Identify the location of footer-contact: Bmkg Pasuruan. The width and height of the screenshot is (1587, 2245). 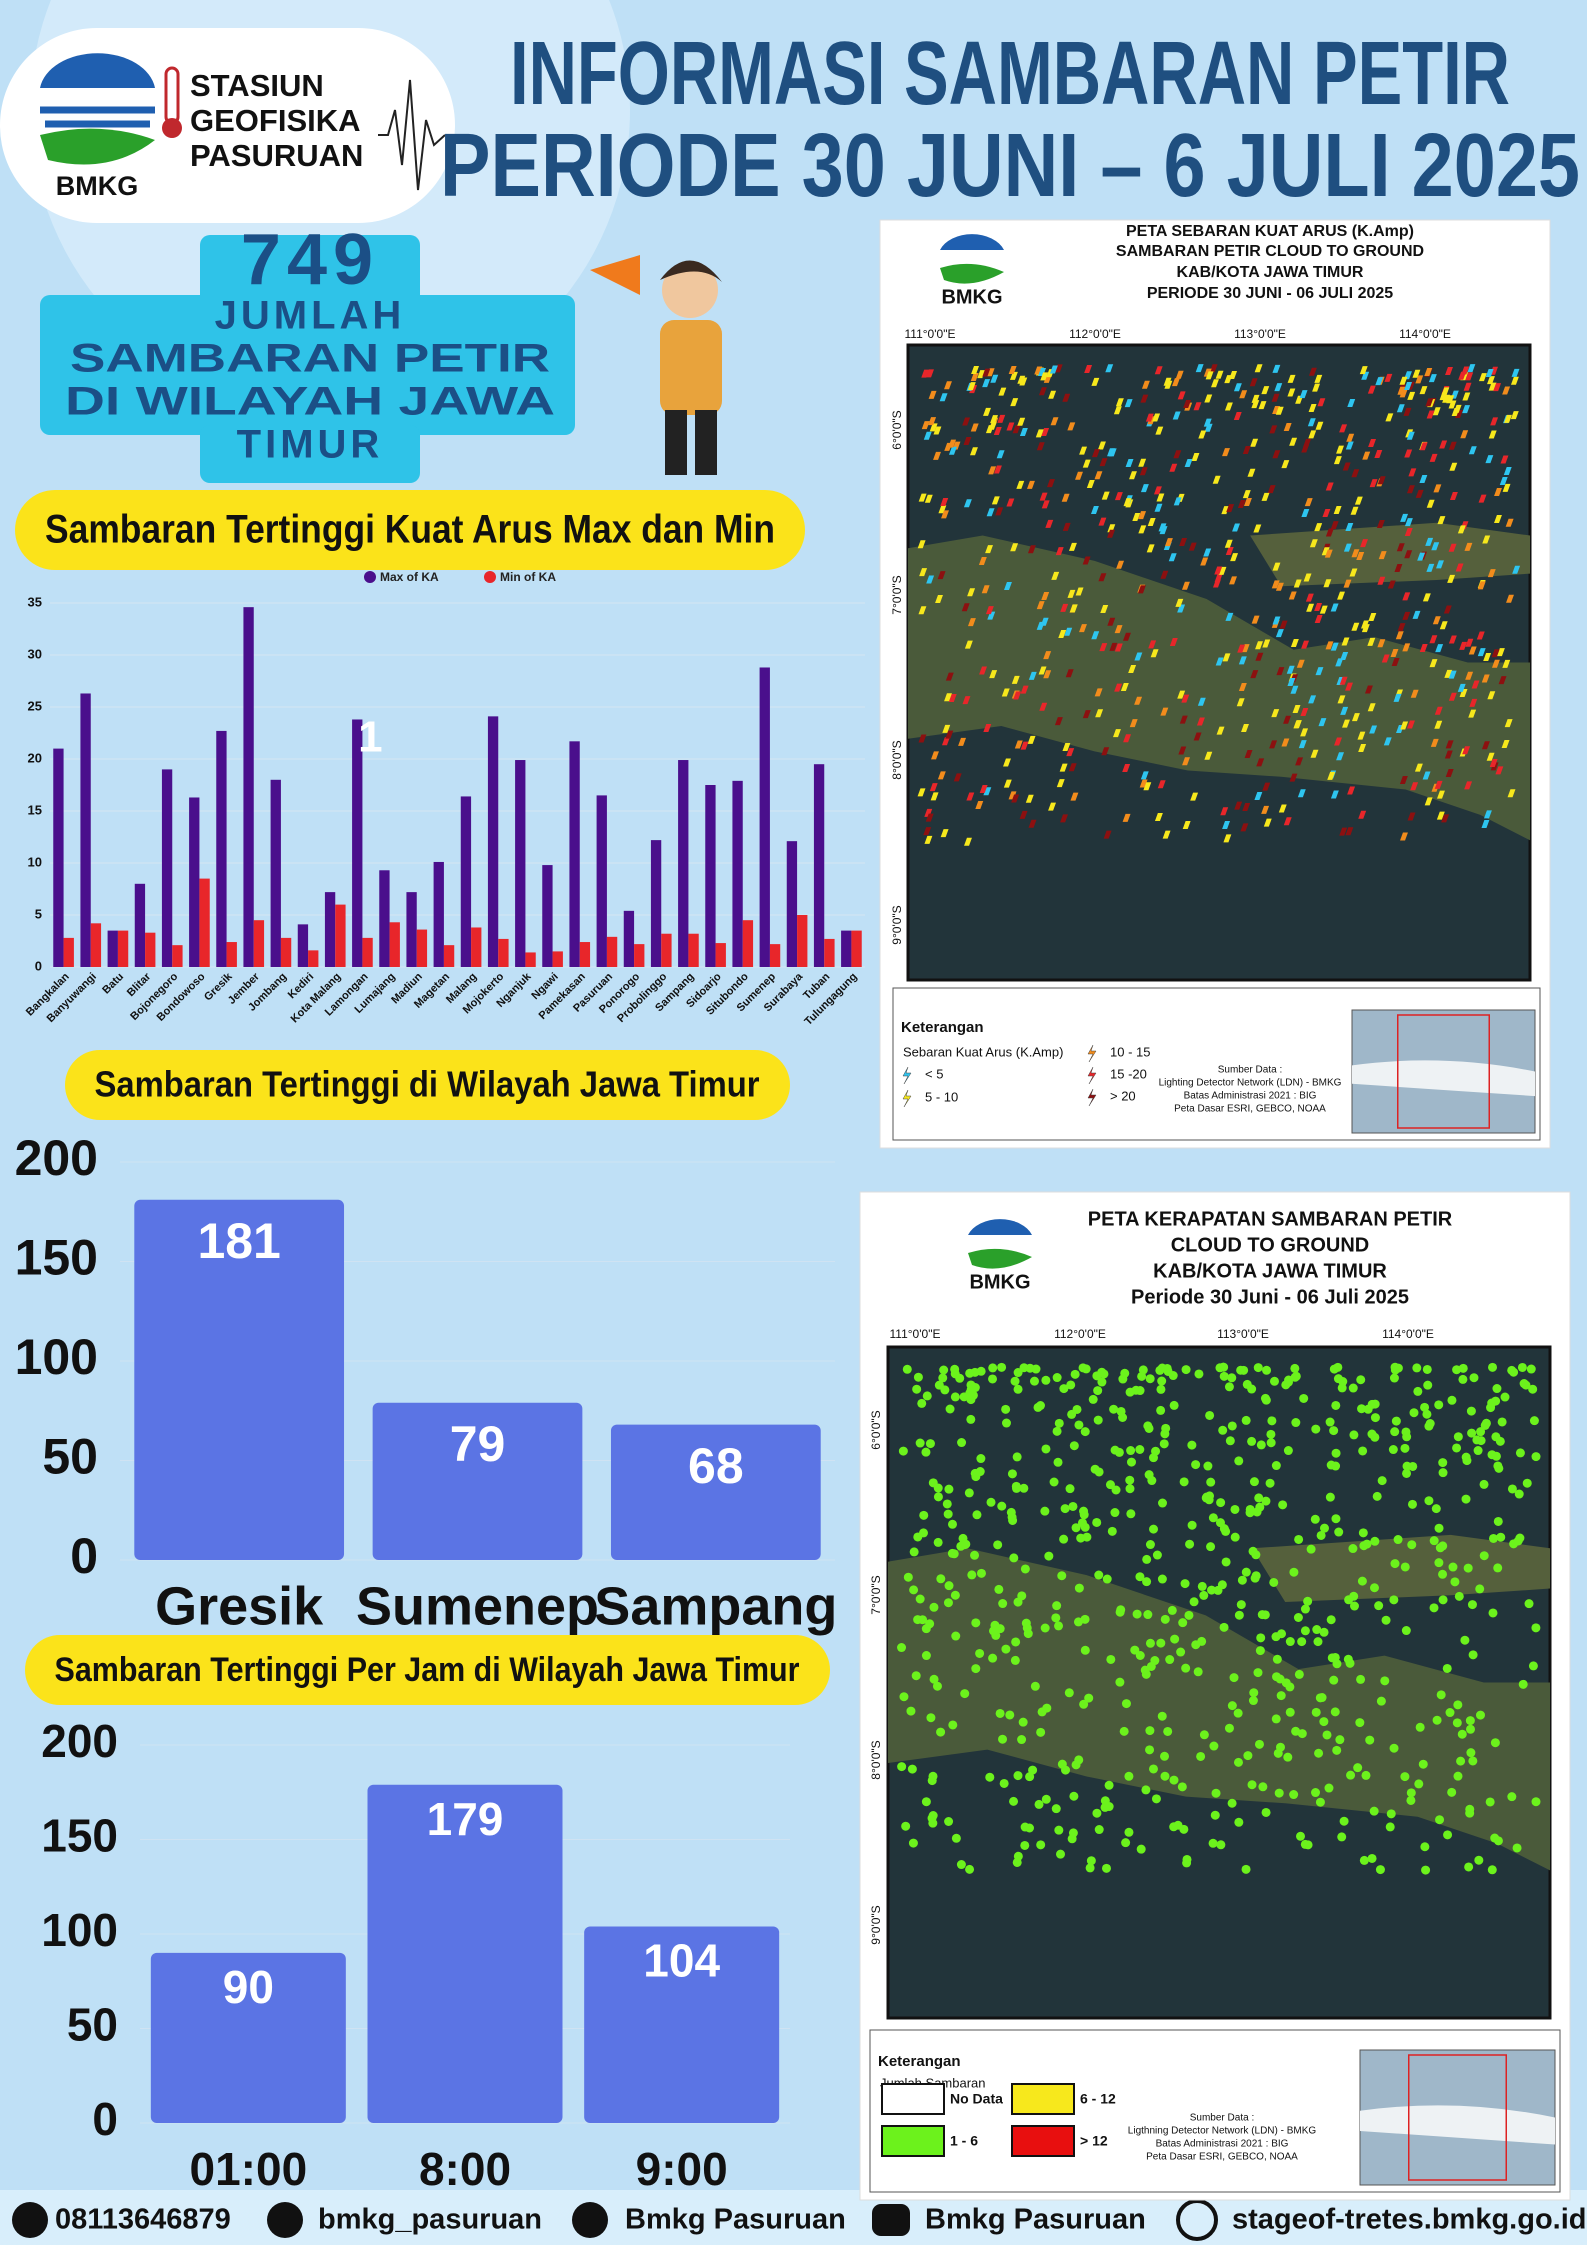
(735, 2220).